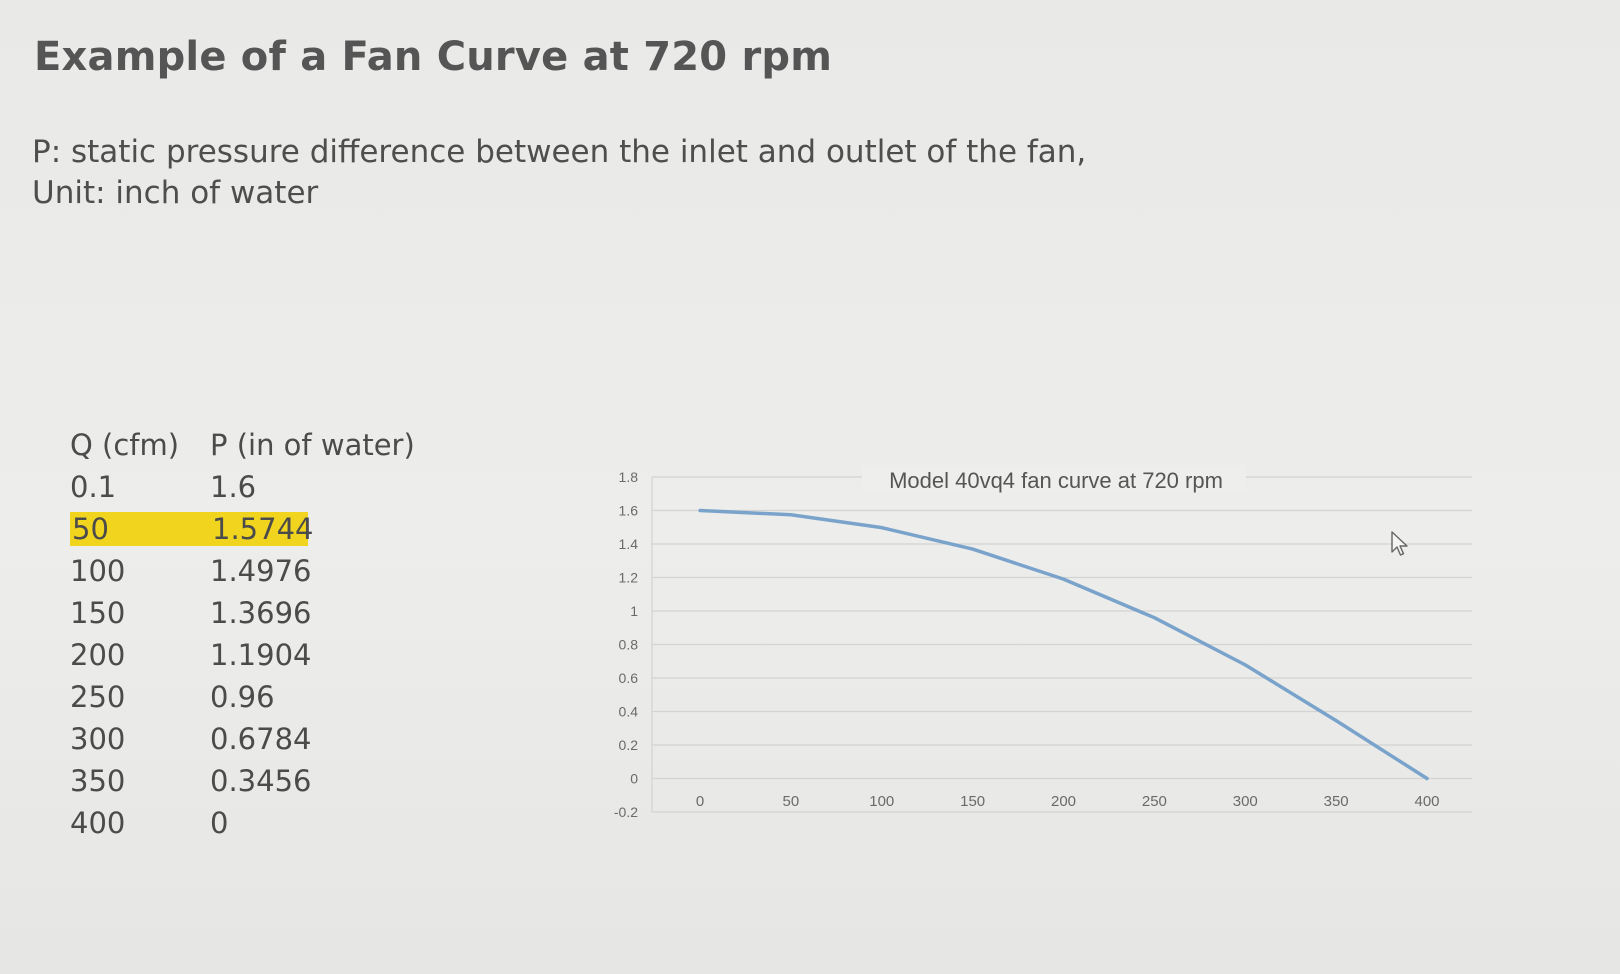  What do you see at coordinates (315, 529) in the screenshot?
I see `cell-p: 1.5744` at bounding box center [315, 529].